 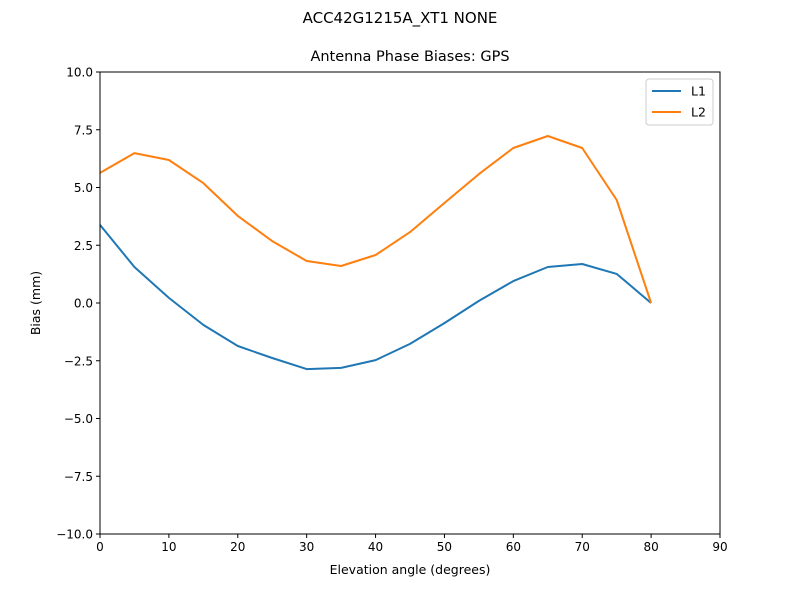 I want to click on x-axis-label: Elevation angle (degrees), so click(x=410, y=569).